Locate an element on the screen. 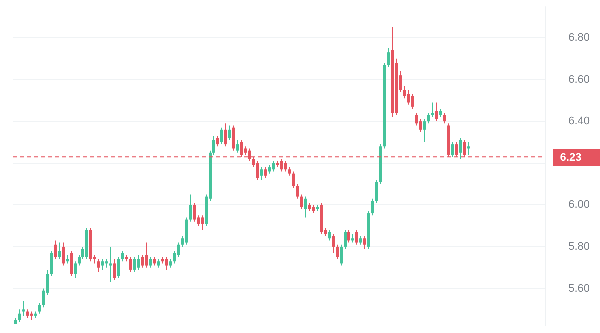  y-tick-label: 6.40 is located at coordinates (579, 122).